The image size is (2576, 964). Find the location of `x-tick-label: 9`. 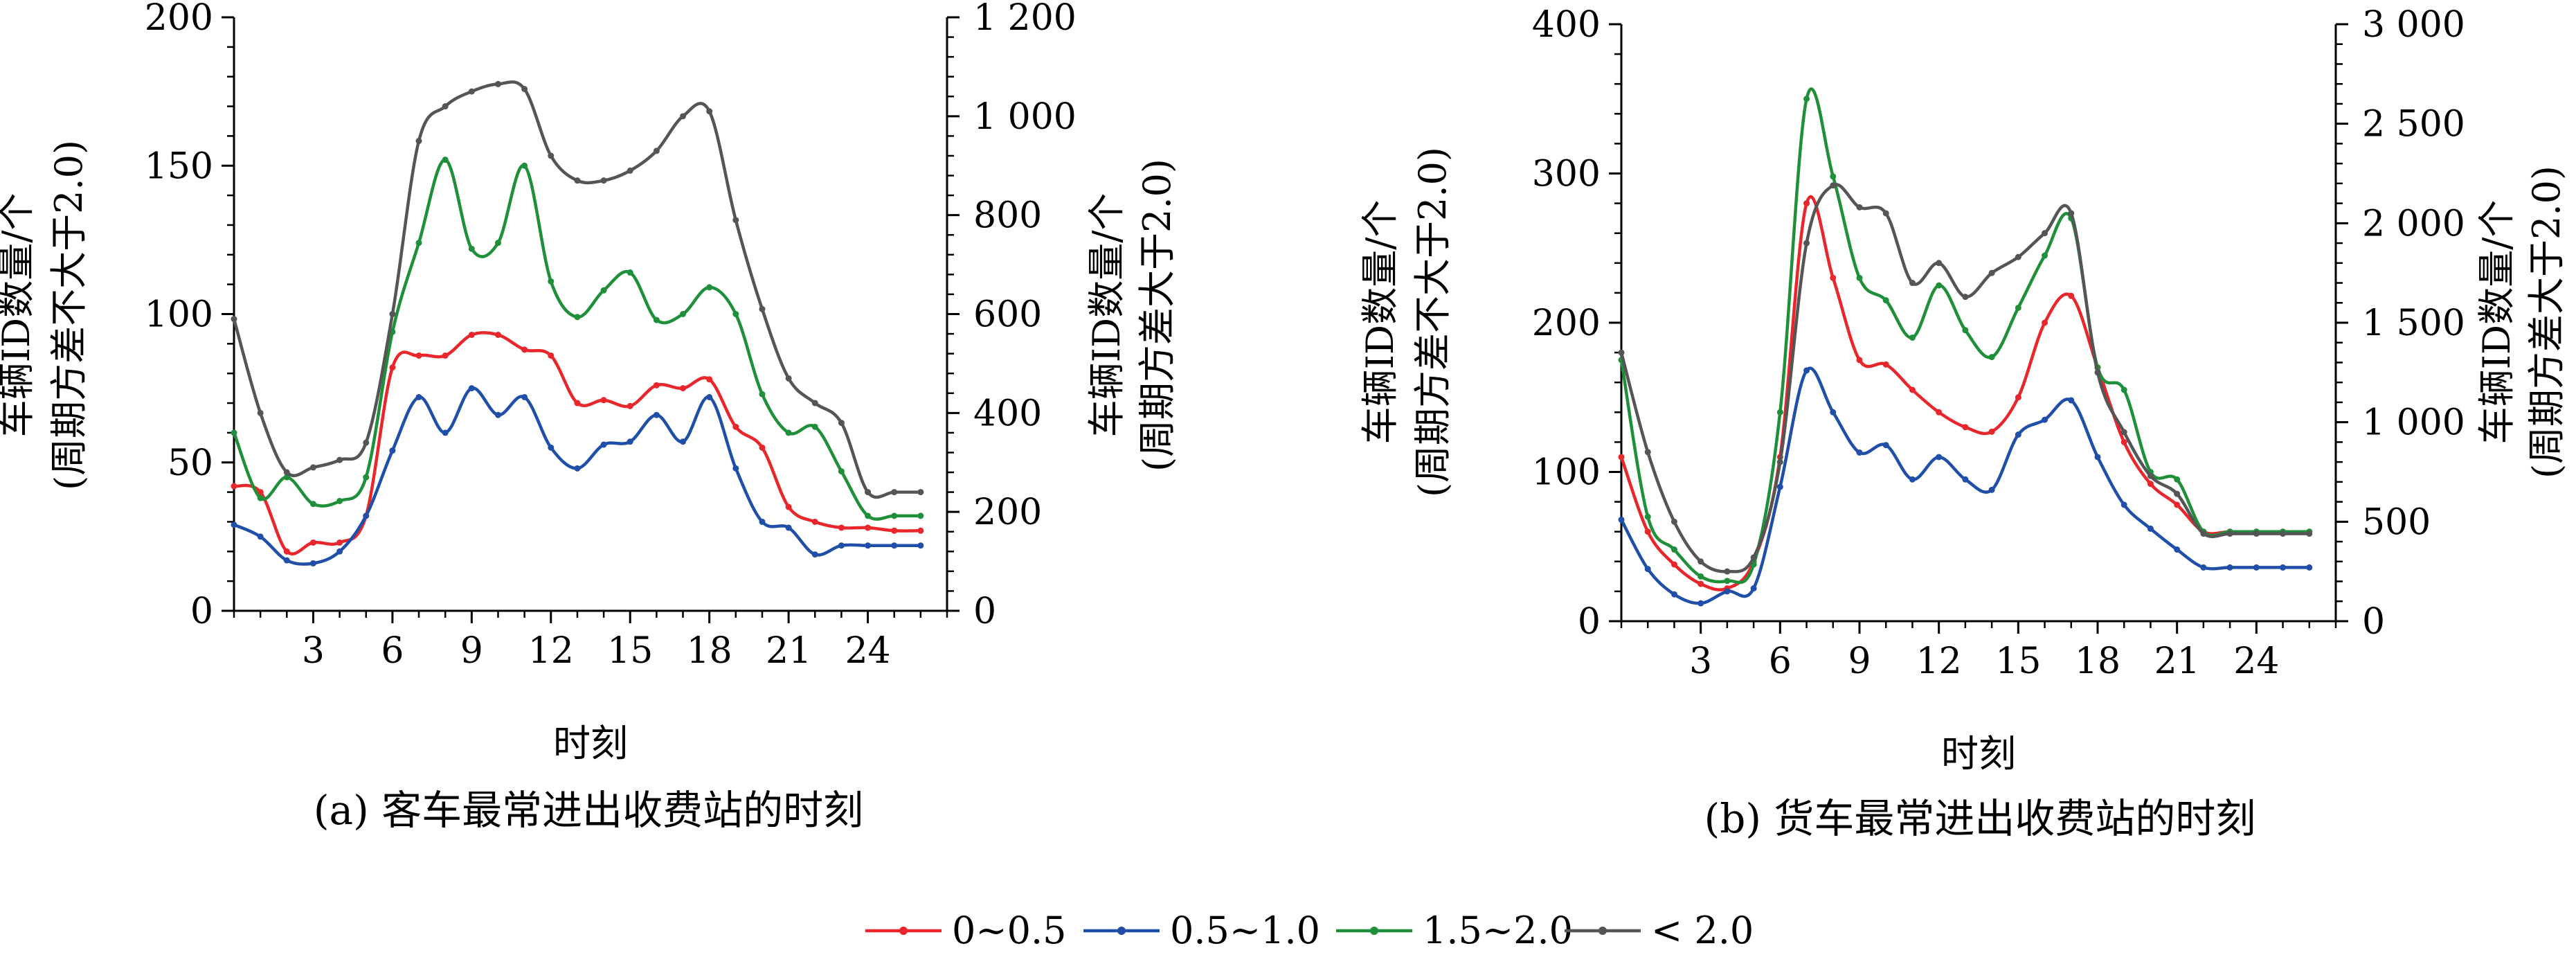

x-tick-label: 9 is located at coordinates (471, 651).